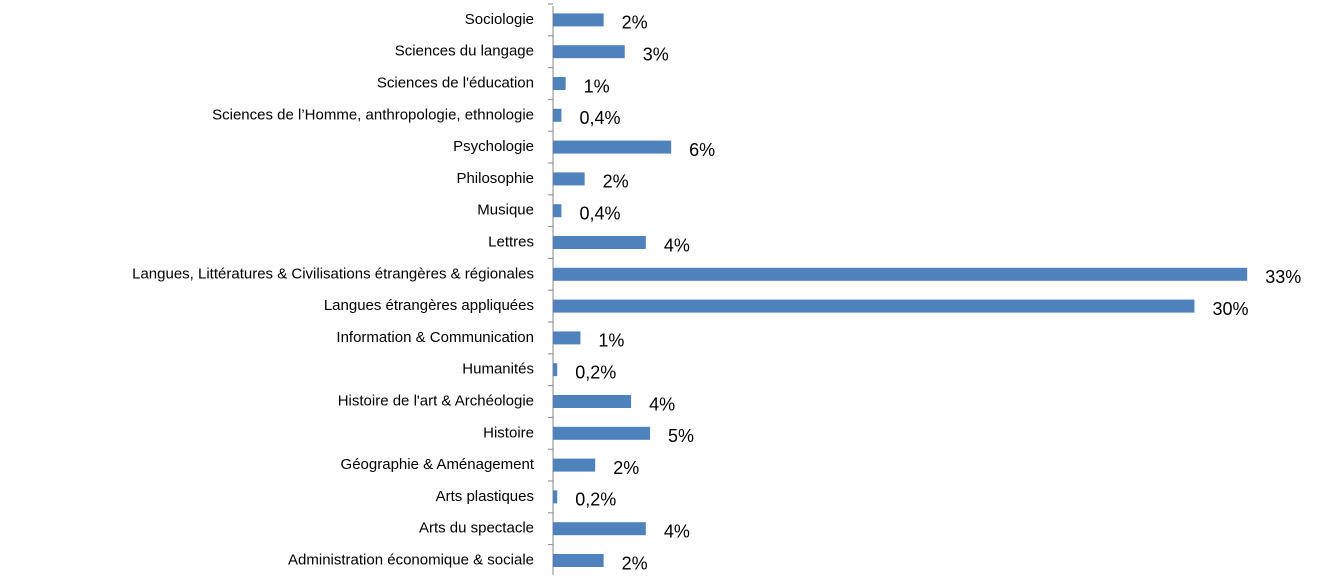  What do you see at coordinates (702, 150) in the screenshot?
I see `data-label: 6%` at bounding box center [702, 150].